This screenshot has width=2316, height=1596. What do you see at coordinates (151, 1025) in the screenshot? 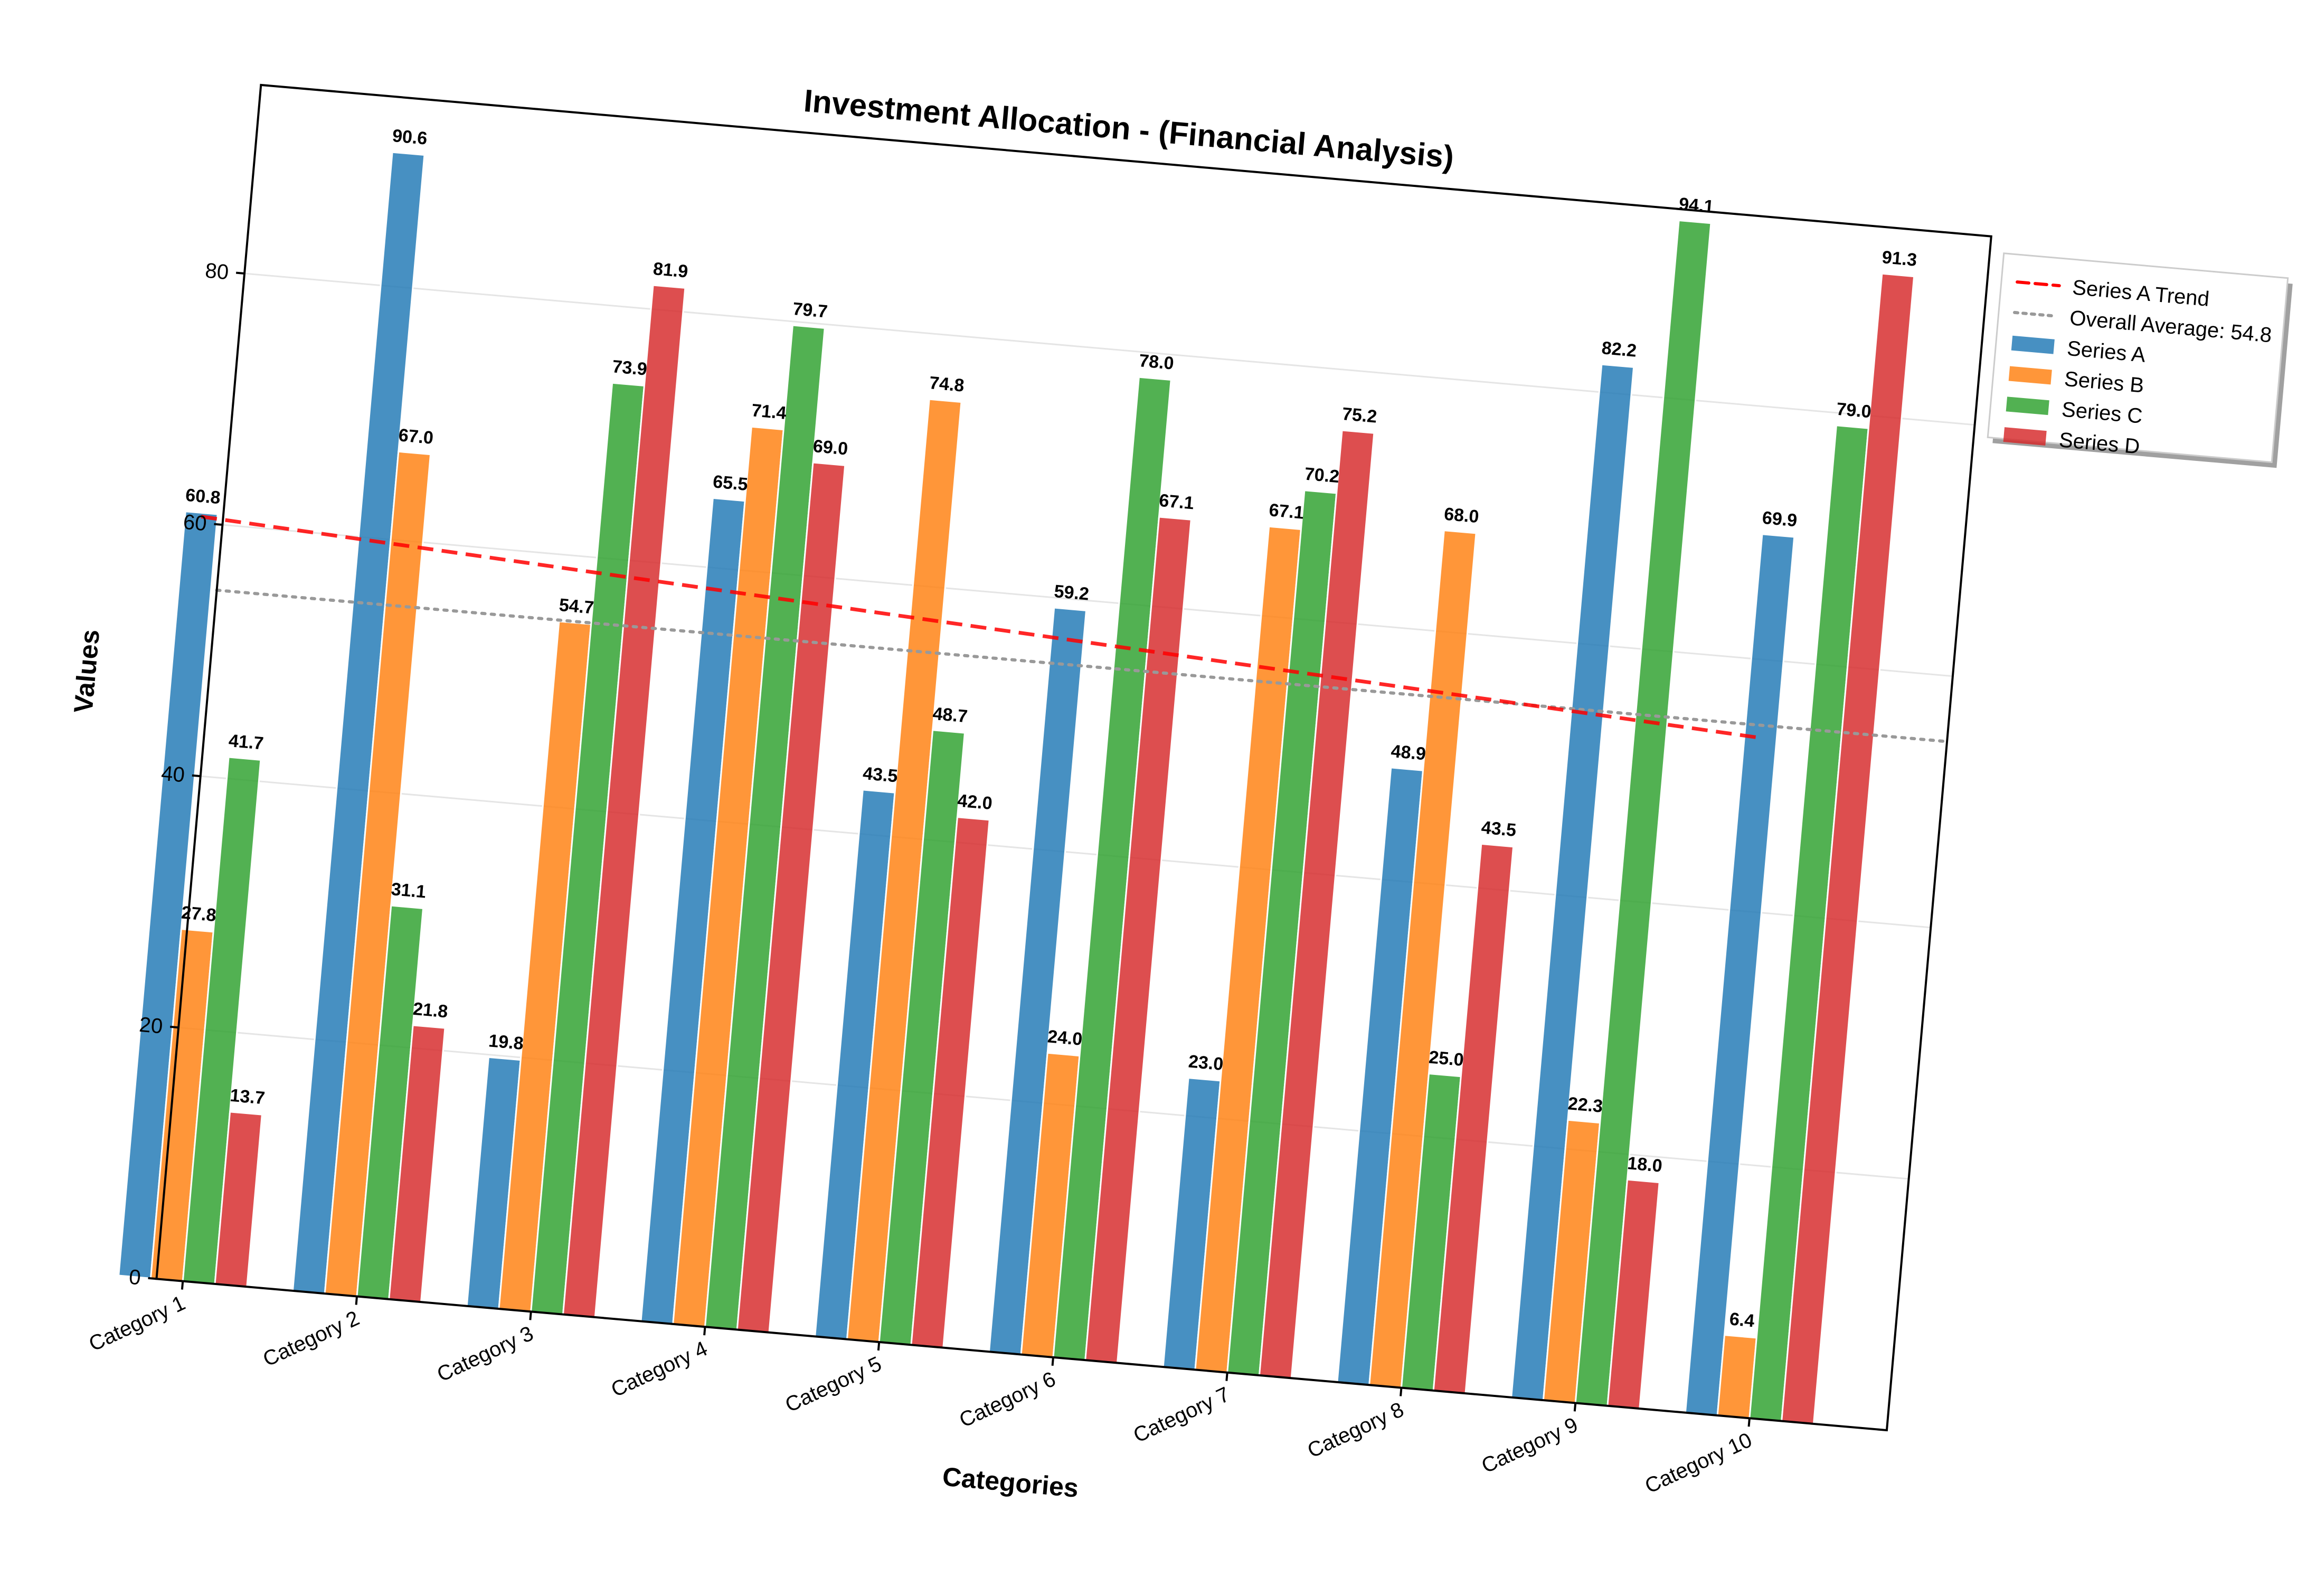
I see `y-tick-label: 20` at bounding box center [151, 1025].